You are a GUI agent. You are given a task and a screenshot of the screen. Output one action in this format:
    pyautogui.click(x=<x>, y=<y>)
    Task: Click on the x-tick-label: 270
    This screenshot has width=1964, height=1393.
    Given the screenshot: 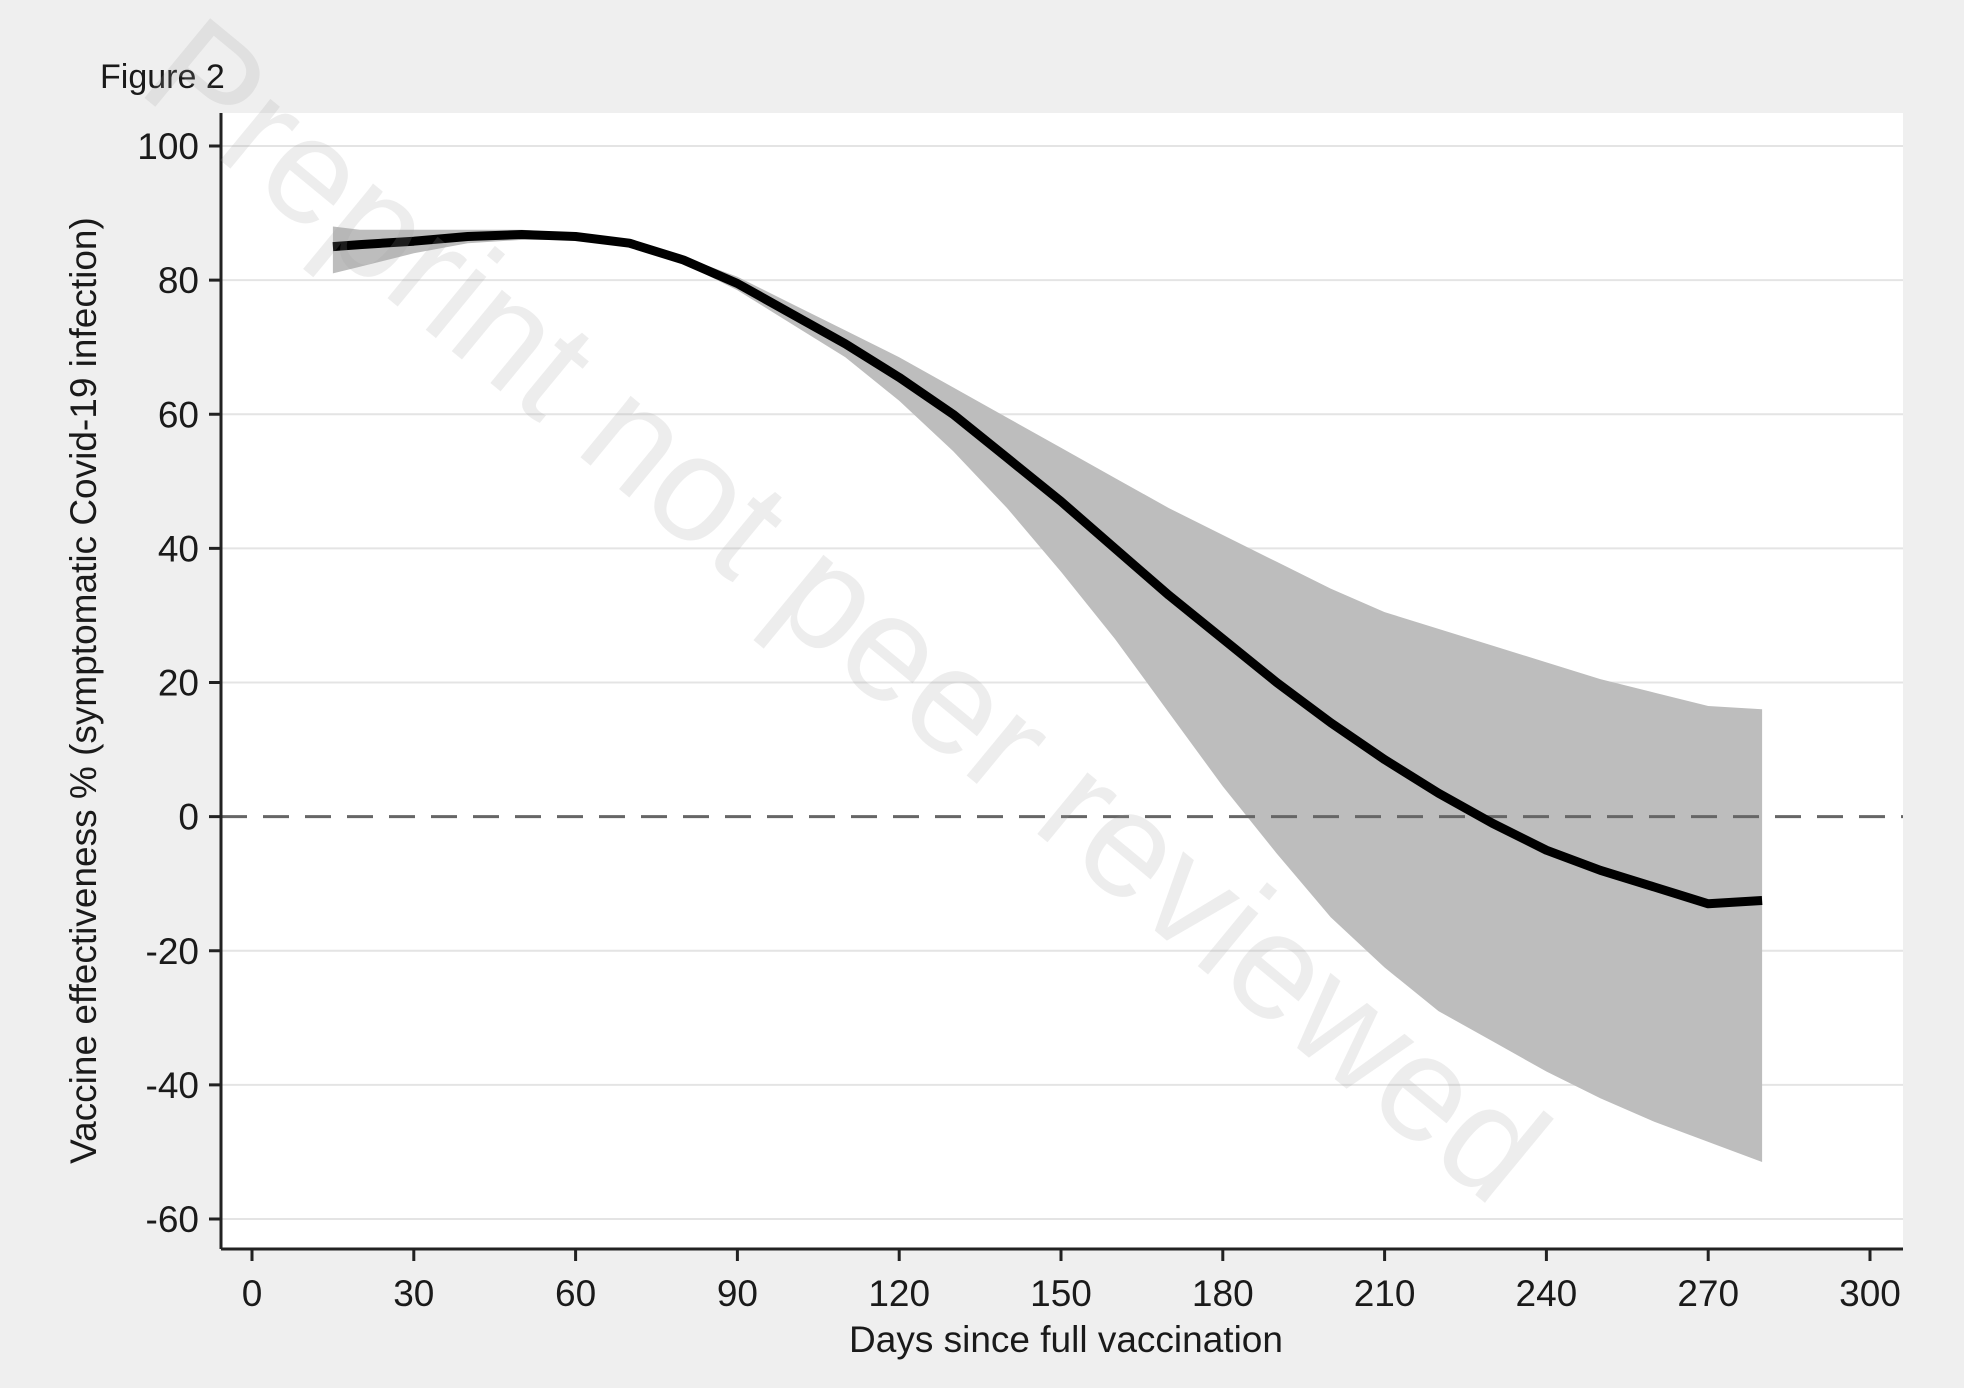 What is the action you would take?
    pyautogui.click(x=1708, y=1293)
    